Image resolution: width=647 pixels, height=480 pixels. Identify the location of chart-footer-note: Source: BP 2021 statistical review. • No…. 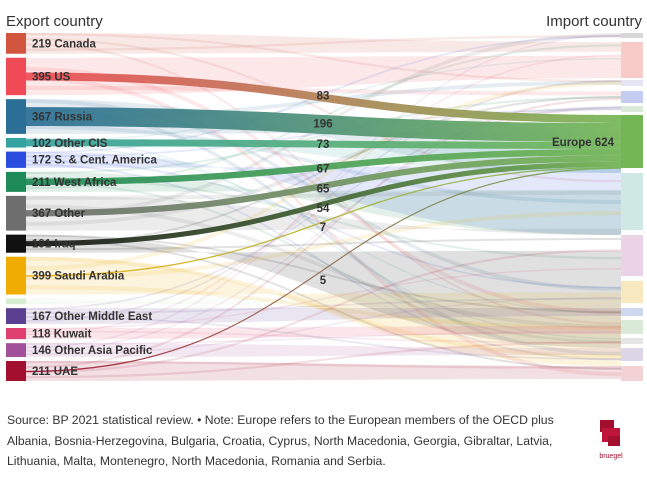
(280, 440).